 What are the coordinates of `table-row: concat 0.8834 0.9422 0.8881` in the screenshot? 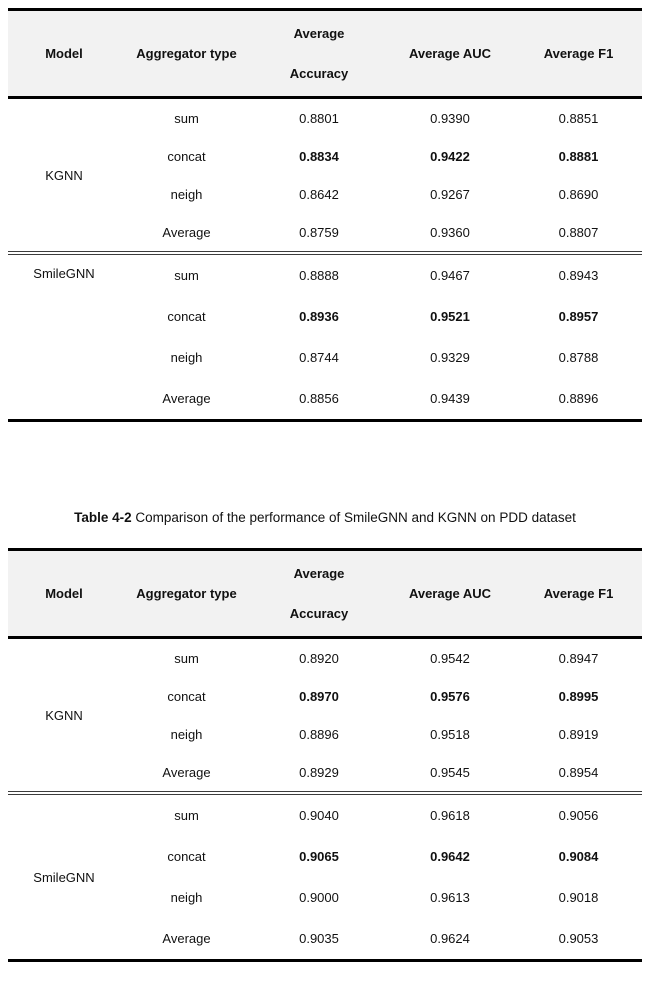 It's located at (325, 156).